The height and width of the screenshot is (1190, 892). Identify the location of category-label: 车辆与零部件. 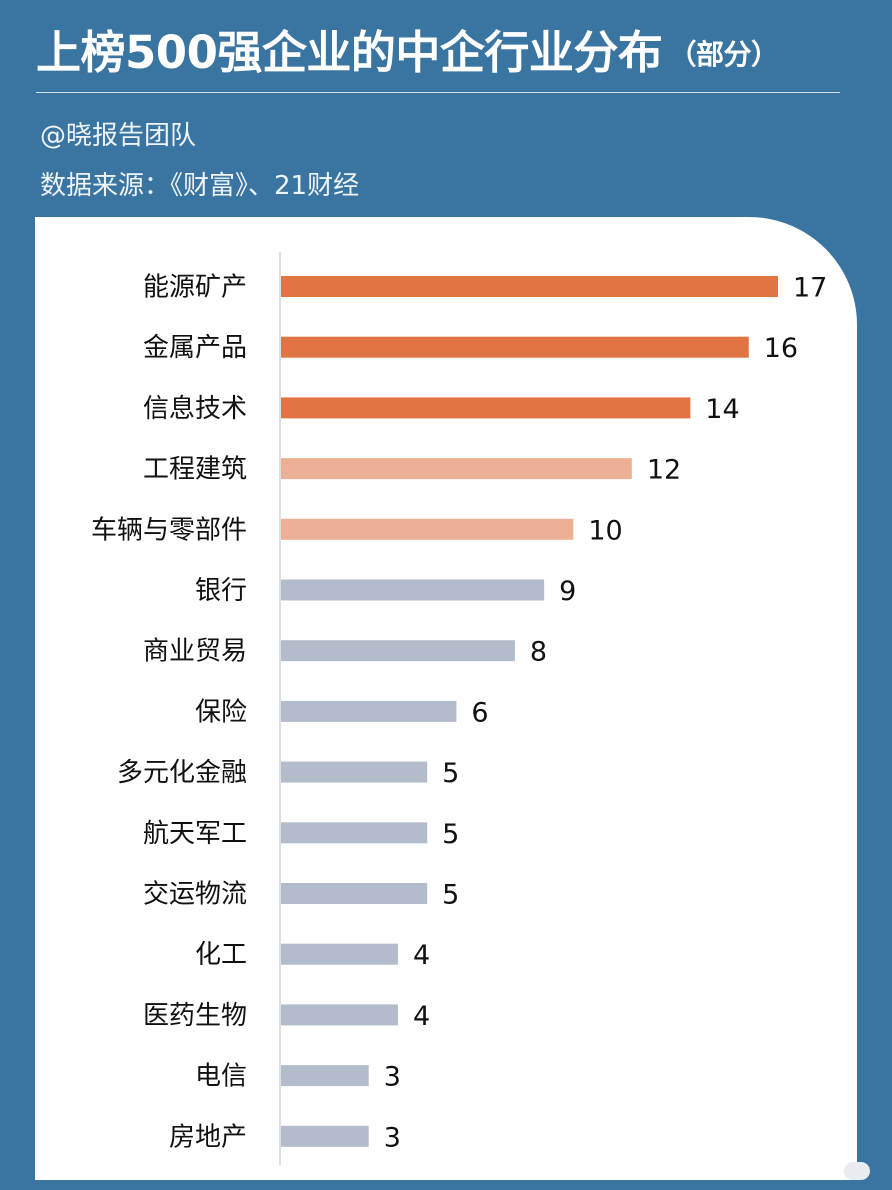
(169, 530).